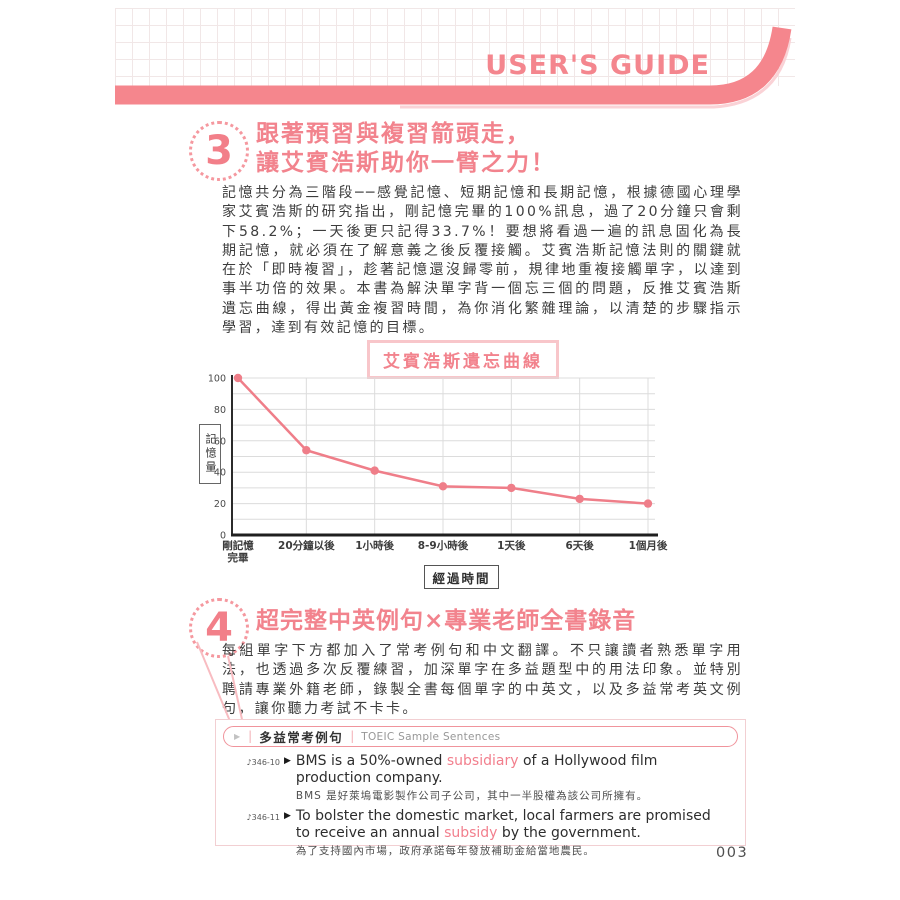  I want to click on svg-text: 0, so click(223, 536).